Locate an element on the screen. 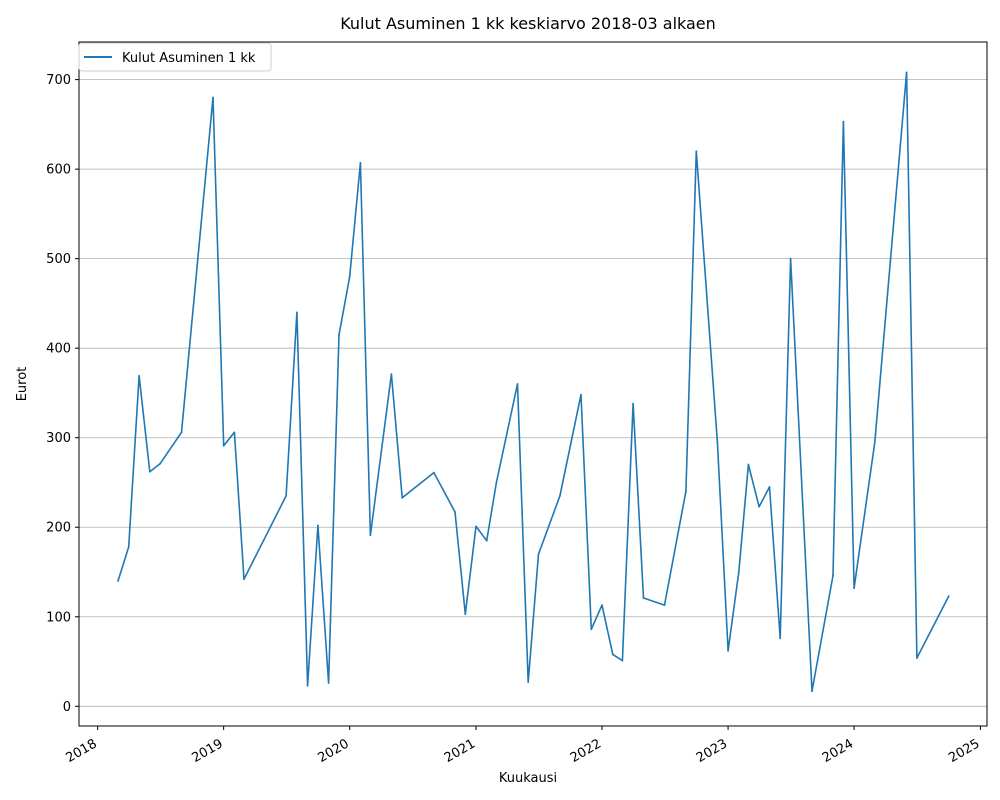 This screenshot has height=800, width=1000. x-tick-label: 2020 is located at coordinates (334, 751).